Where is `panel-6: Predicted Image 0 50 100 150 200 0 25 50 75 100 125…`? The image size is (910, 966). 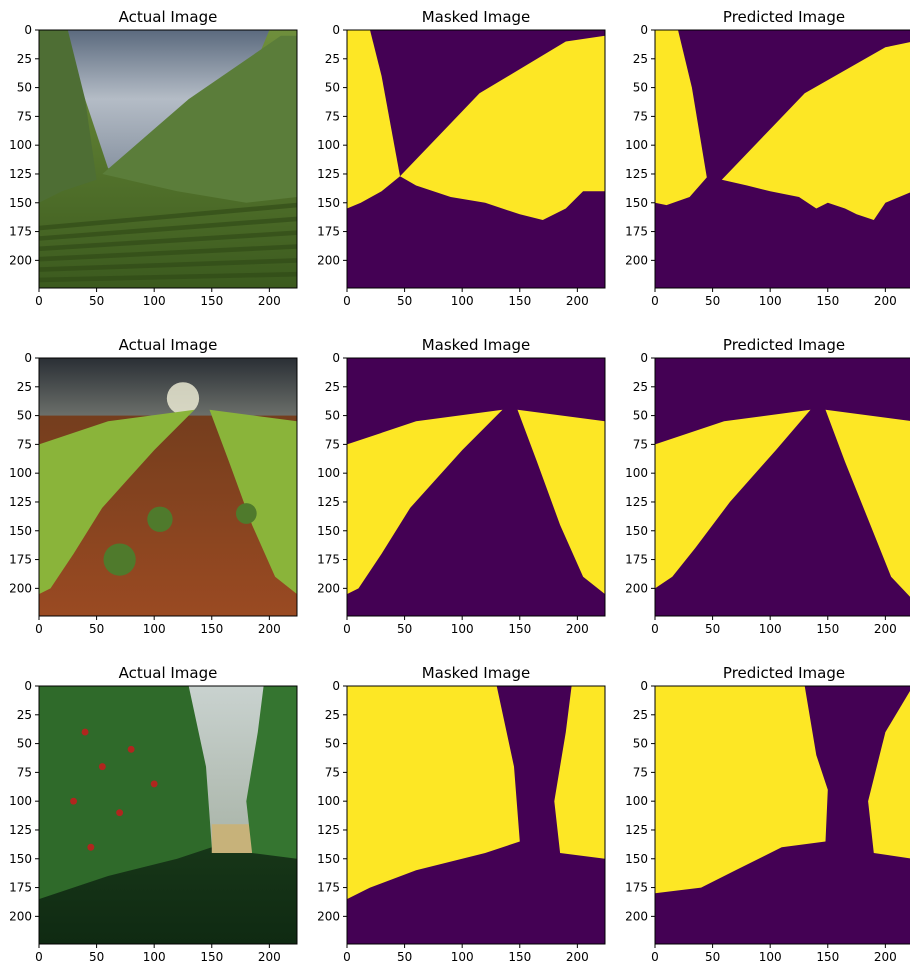
panel-6: Predicted Image 0 50 100 150 200 0 25 50 75 100 125… is located at coordinates (767, 486).